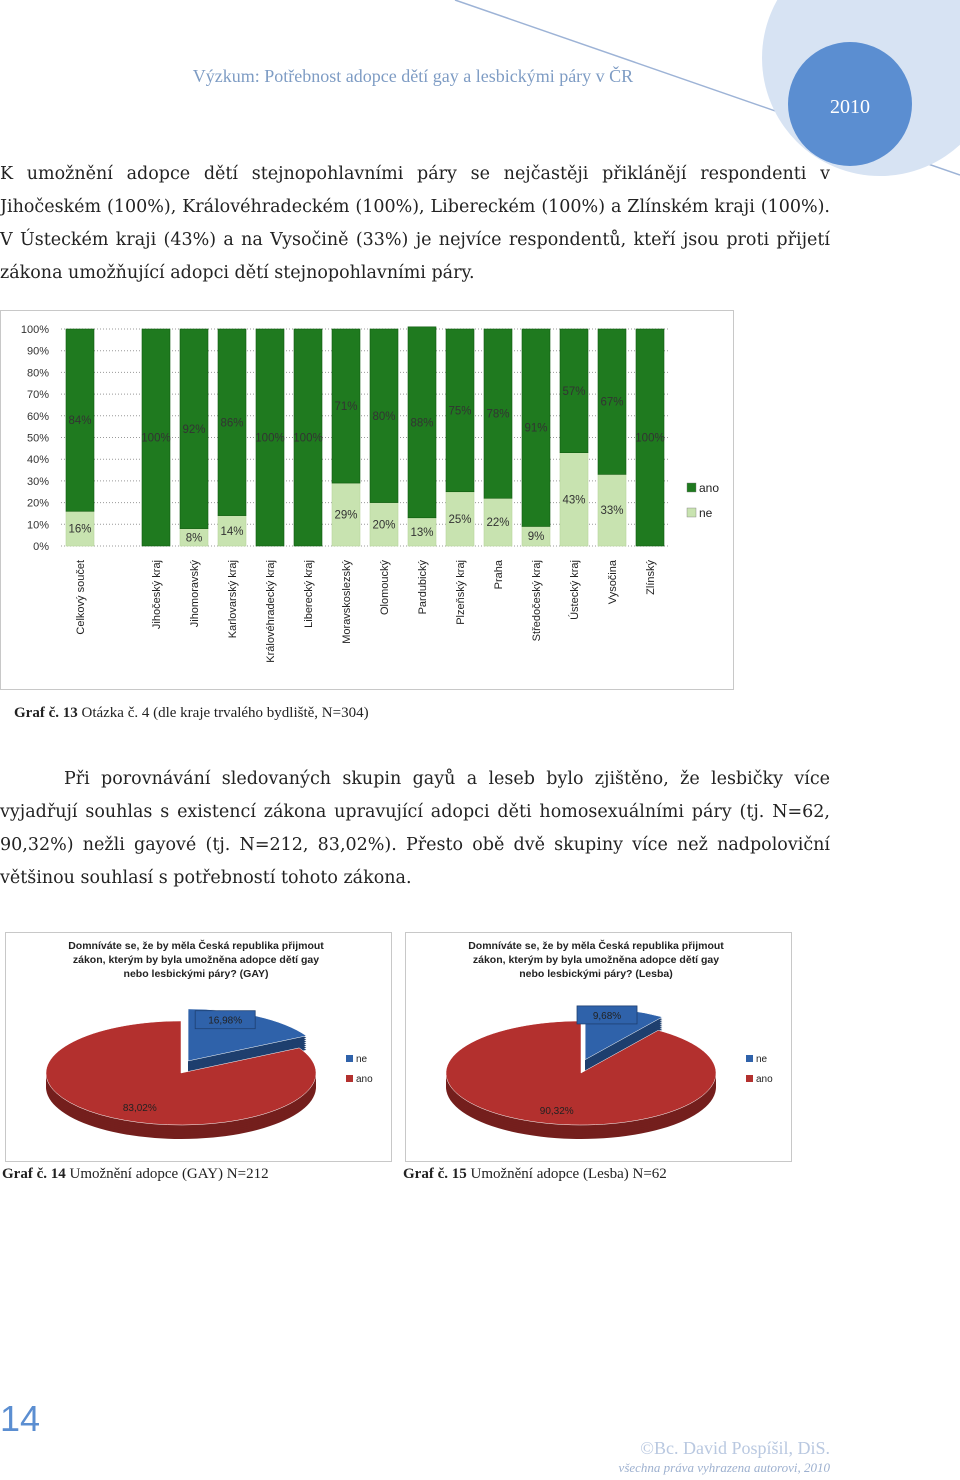  I want to click on data-label: 84%, so click(79, 421).